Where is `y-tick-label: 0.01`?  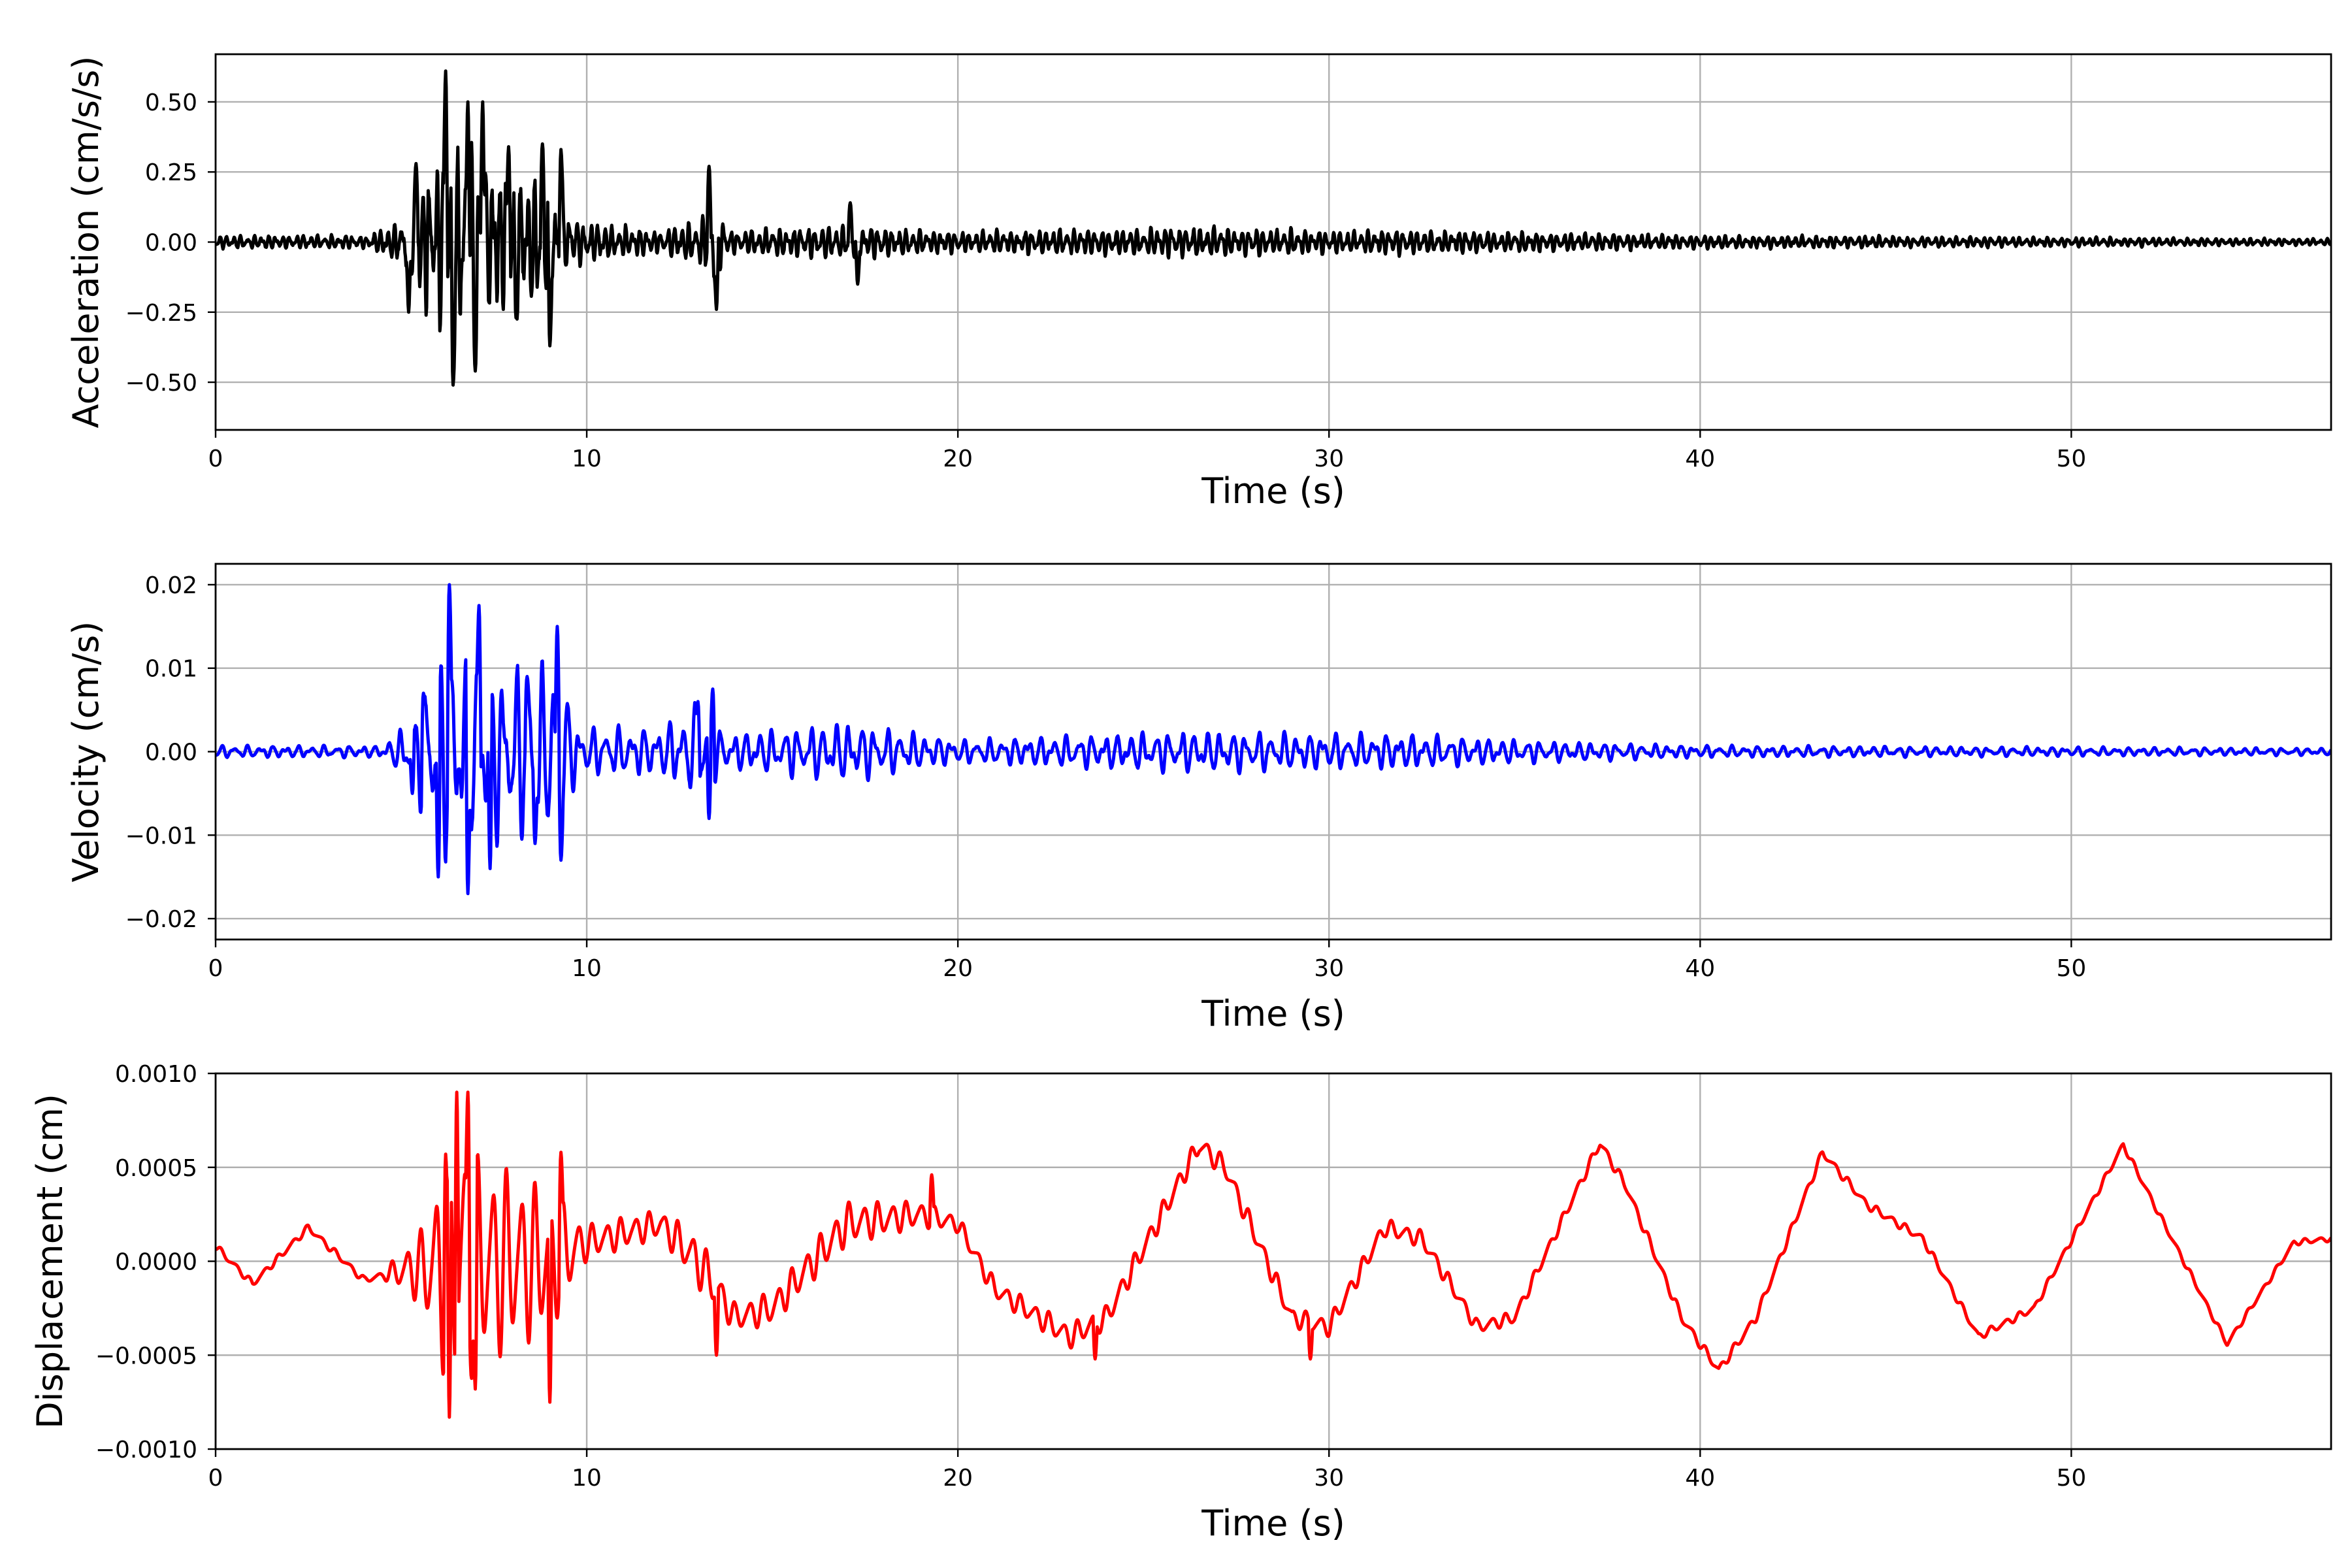
y-tick-label: 0.01 is located at coordinates (171, 669).